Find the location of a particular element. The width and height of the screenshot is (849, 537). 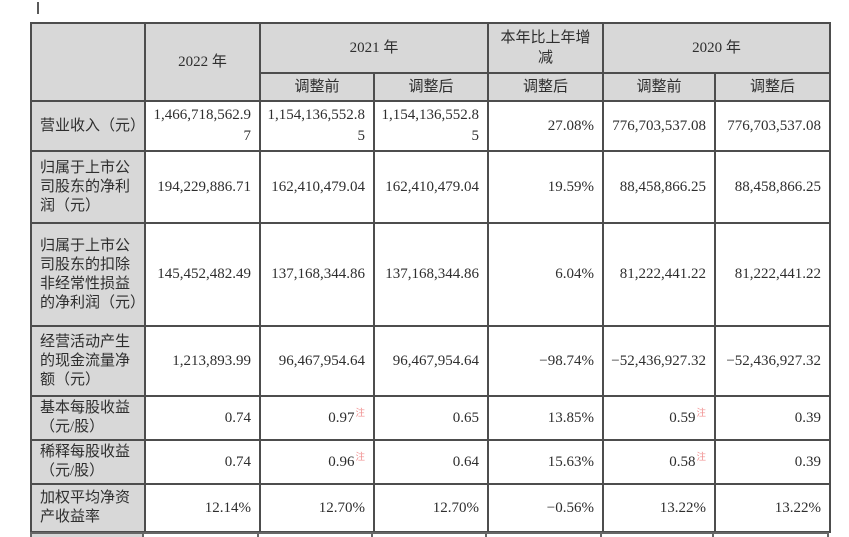

cell-2020-adjusted-after: −52,436,927.32 is located at coordinates (773, 361).